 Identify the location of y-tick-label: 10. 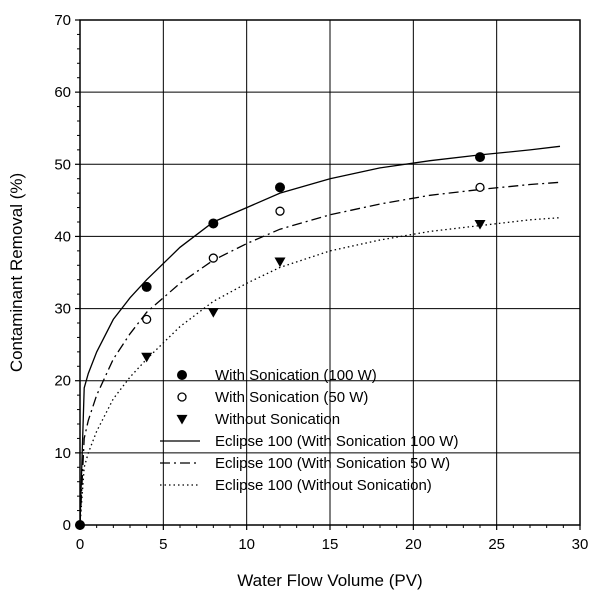
(62, 453).